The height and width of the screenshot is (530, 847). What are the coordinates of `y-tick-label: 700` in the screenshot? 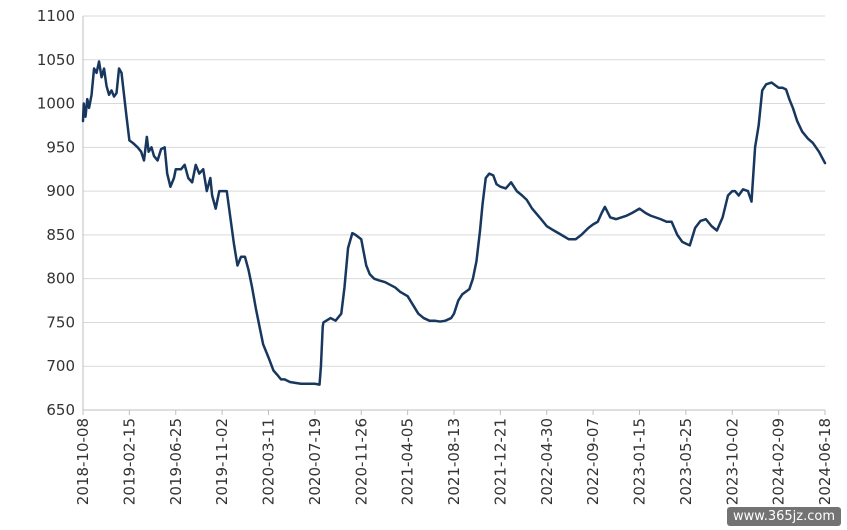 It's located at (60, 366).